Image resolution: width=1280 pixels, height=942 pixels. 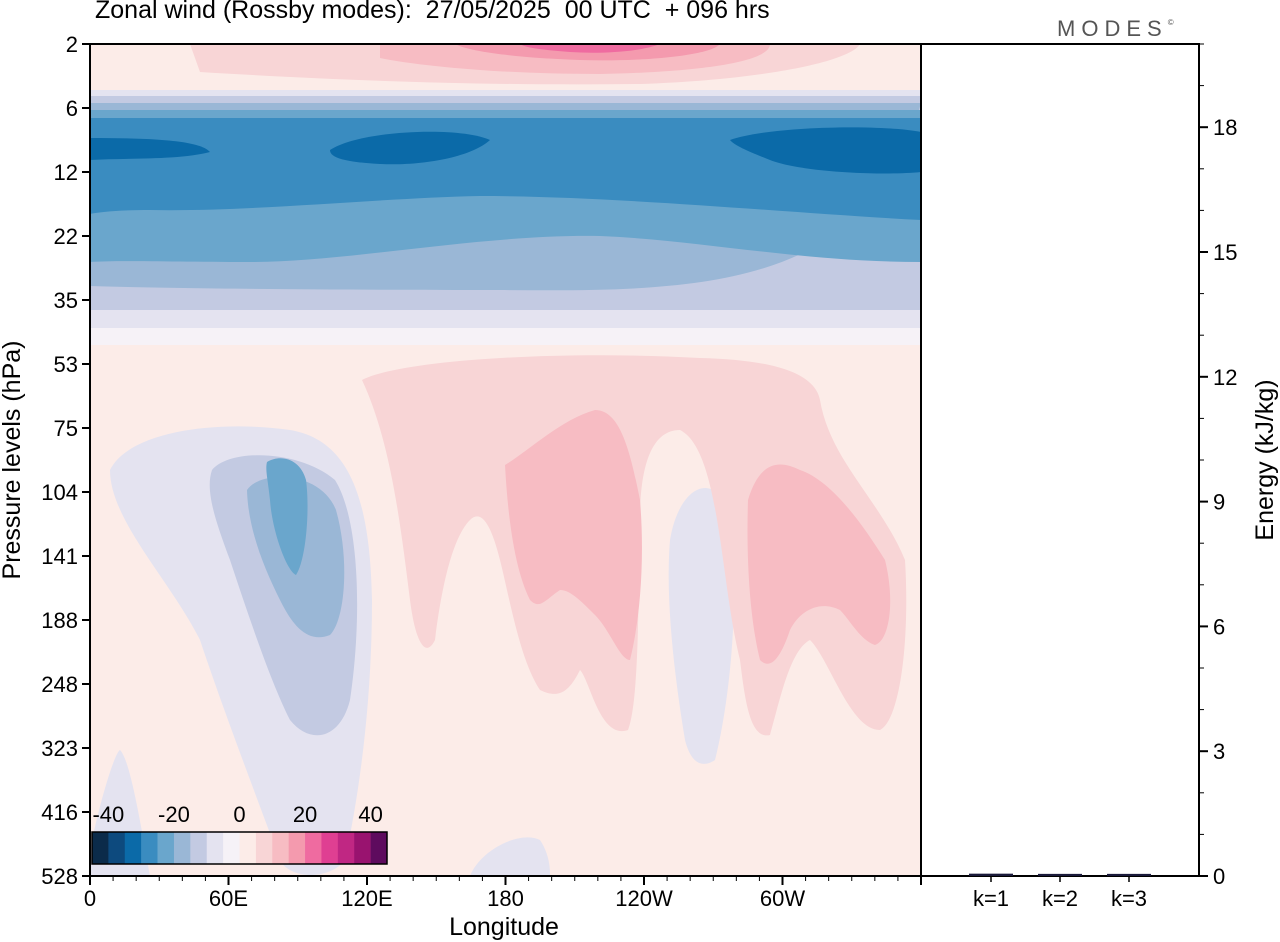 What do you see at coordinates (1219, 626) in the screenshot?
I see `energy-tick-label: 6` at bounding box center [1219, 626].